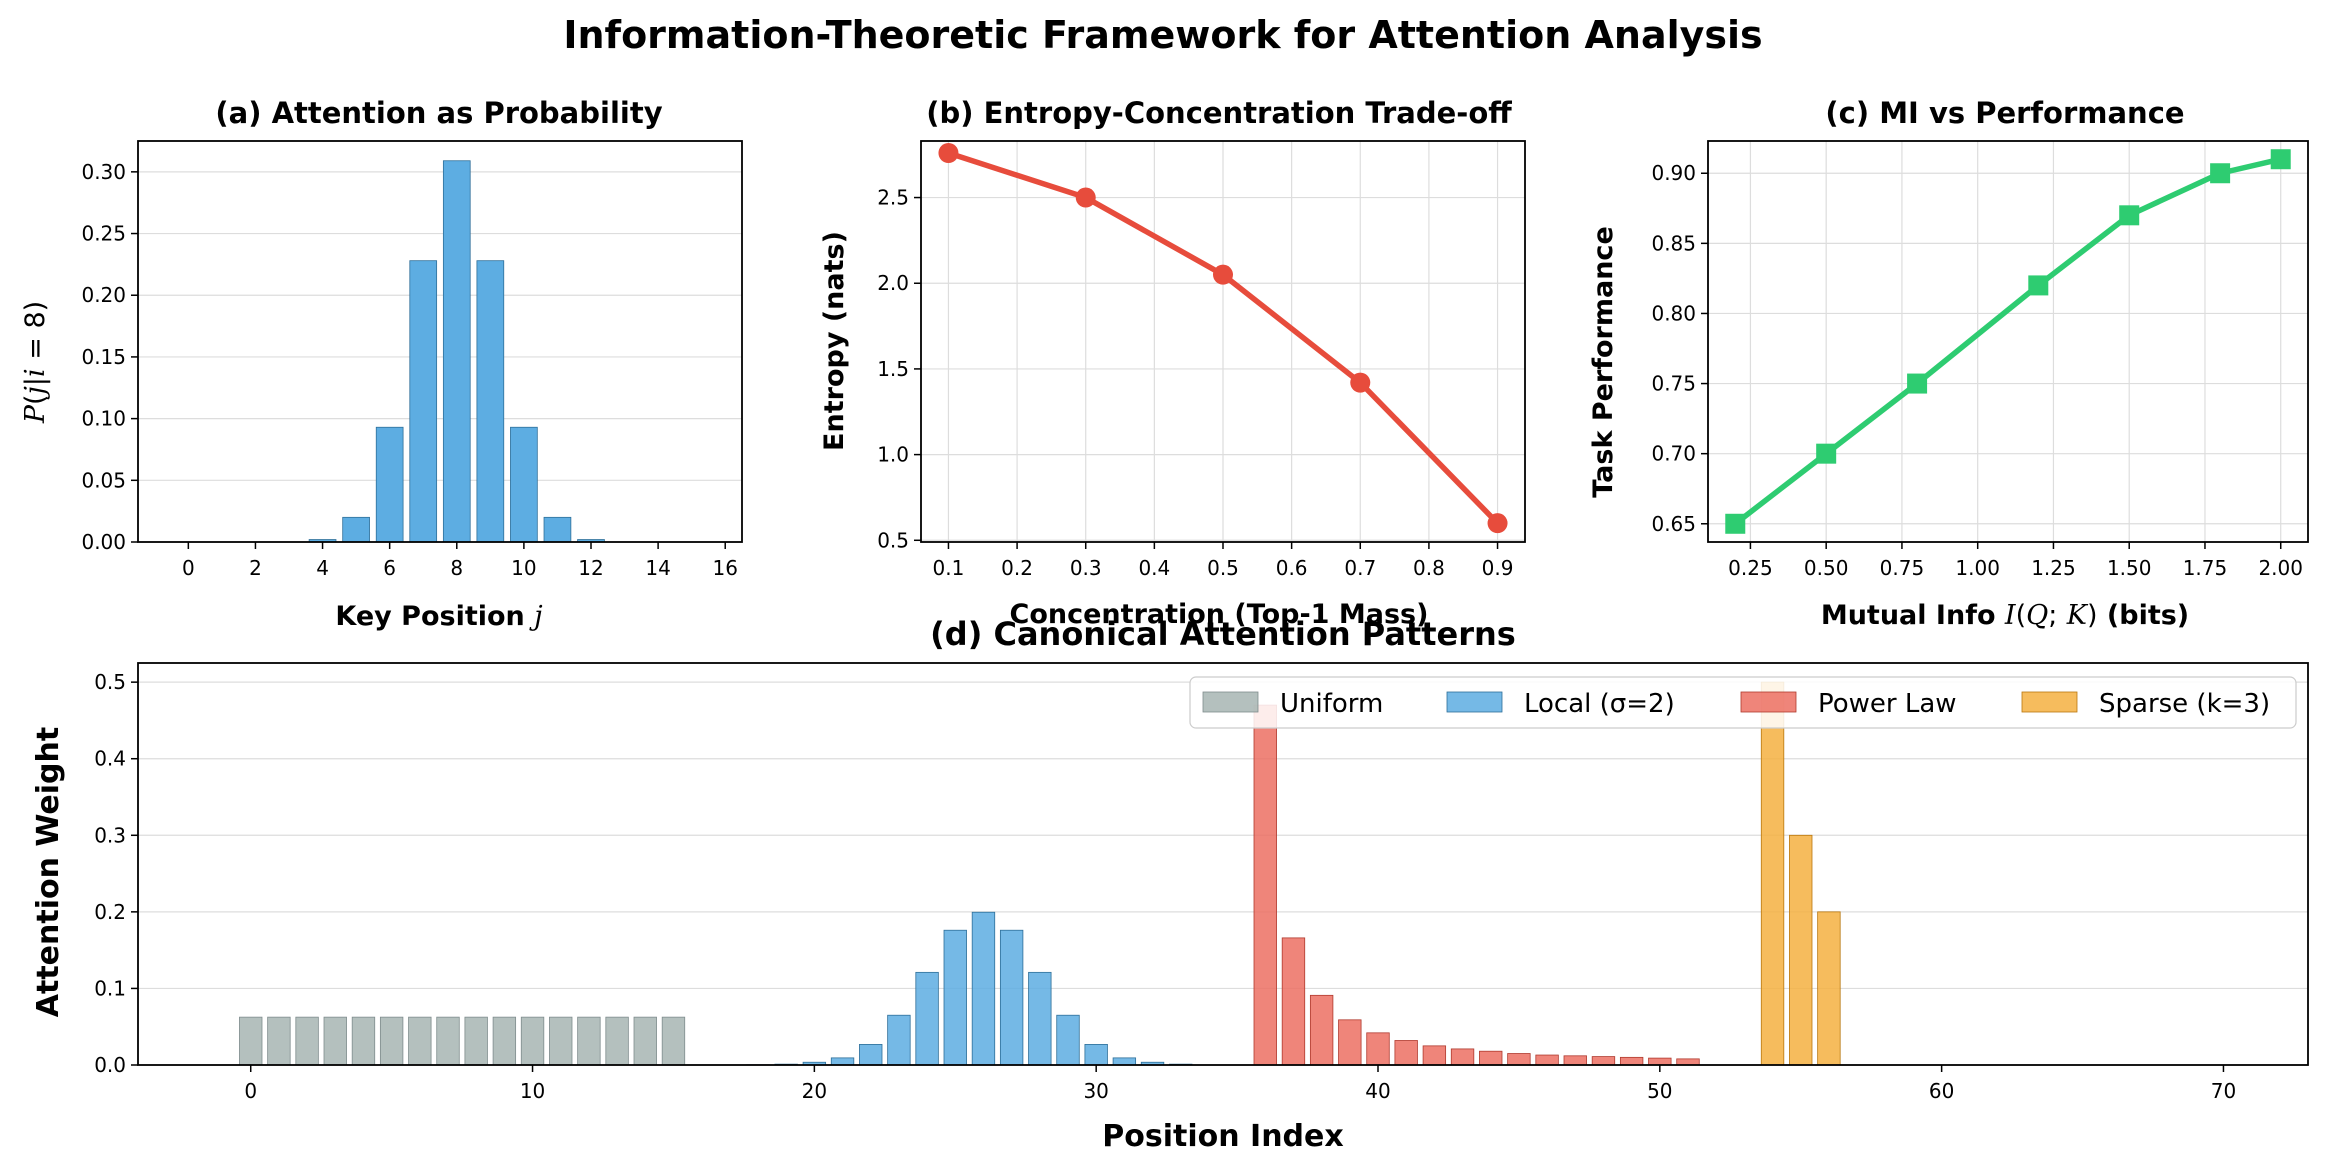 Image resolution: width=2327 pixels, height=1172 pixels. Describe the element at coordinates (893, 455) in the screenshot. I see `ytick-label: 1.0` at that location.